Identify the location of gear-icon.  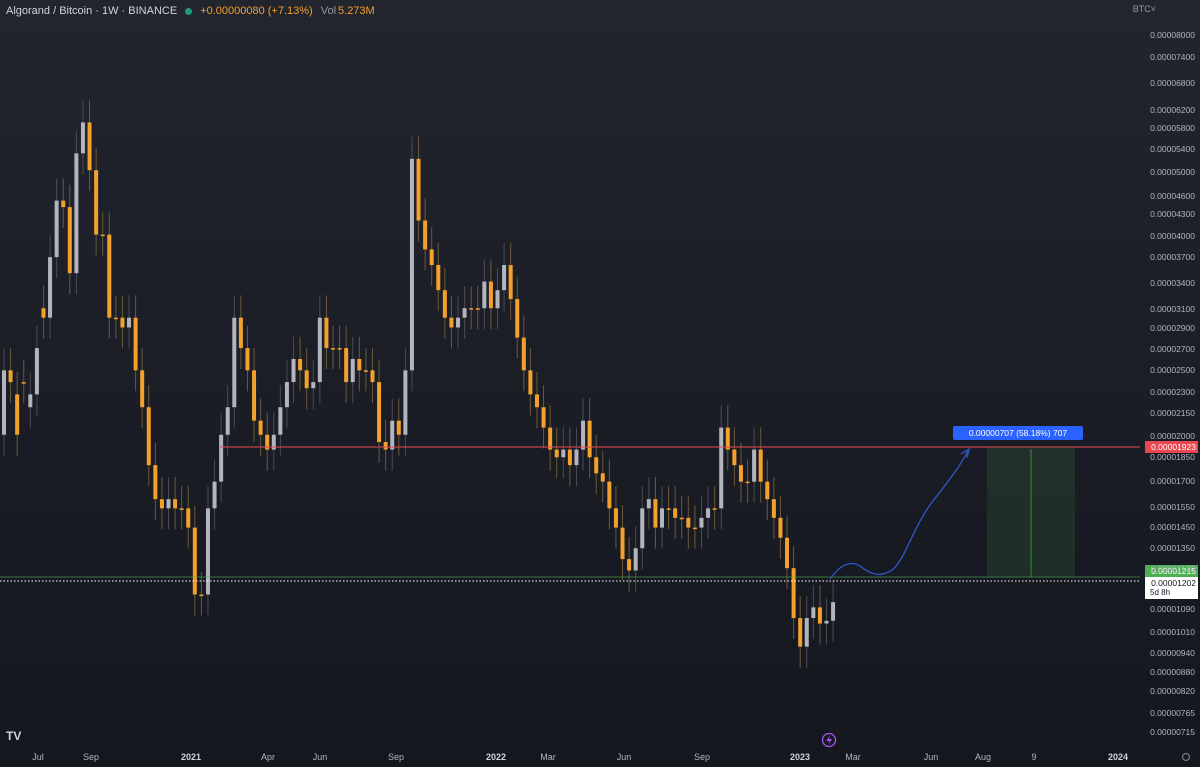
(1186, 757).